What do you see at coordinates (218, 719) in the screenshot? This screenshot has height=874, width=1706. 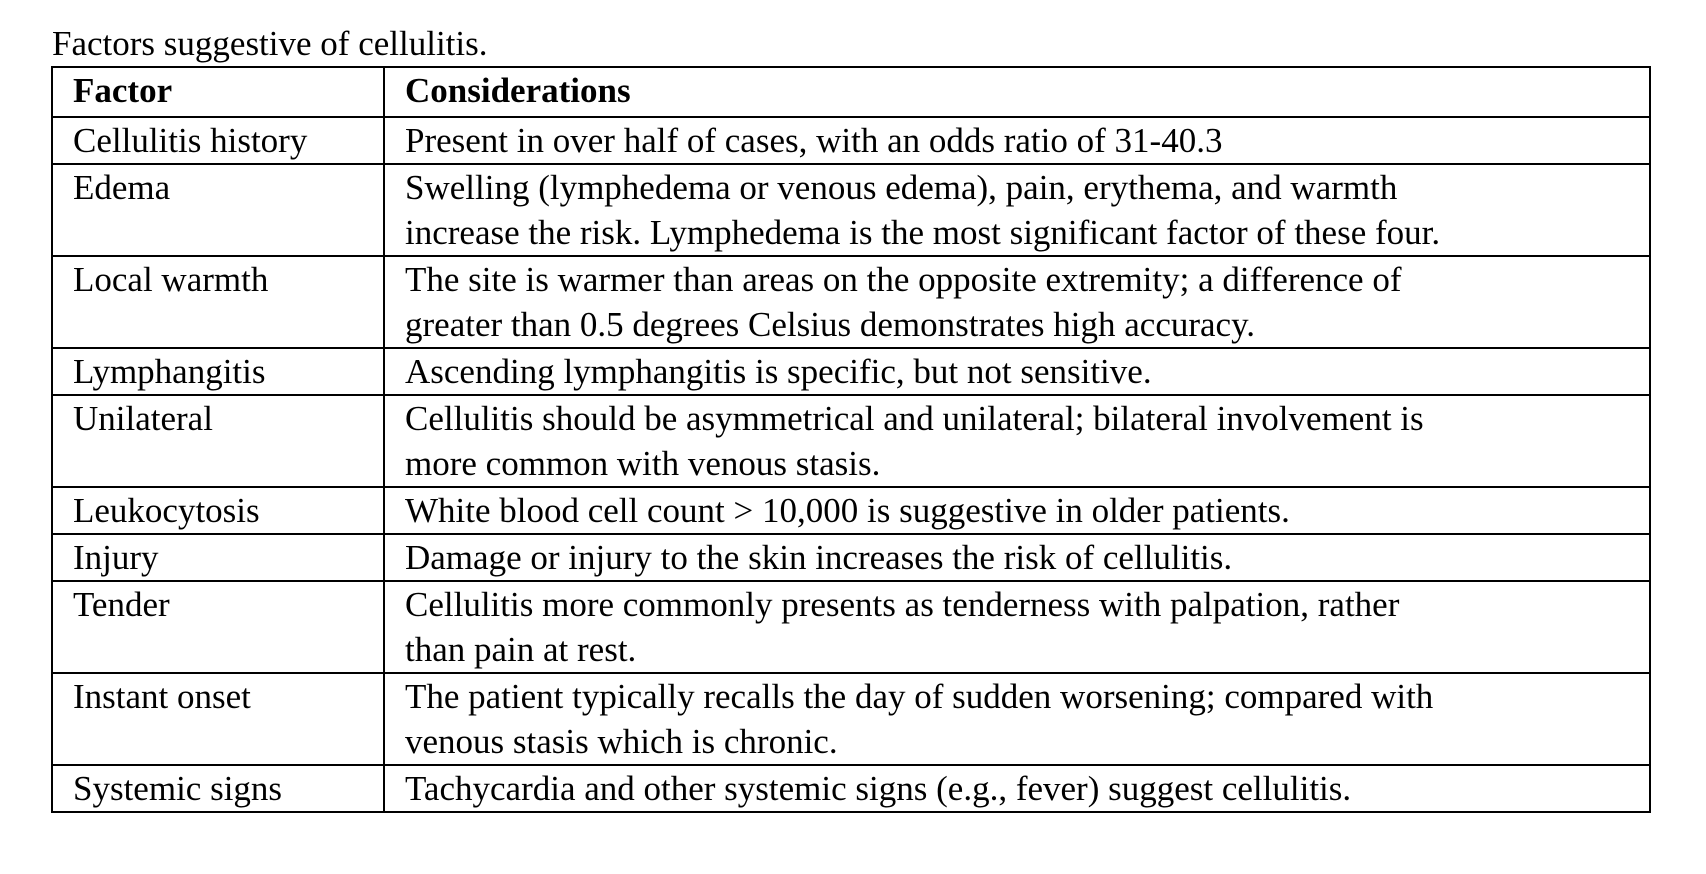 I see `factor-cell: Instant onset` at bounding box center [218, 719].